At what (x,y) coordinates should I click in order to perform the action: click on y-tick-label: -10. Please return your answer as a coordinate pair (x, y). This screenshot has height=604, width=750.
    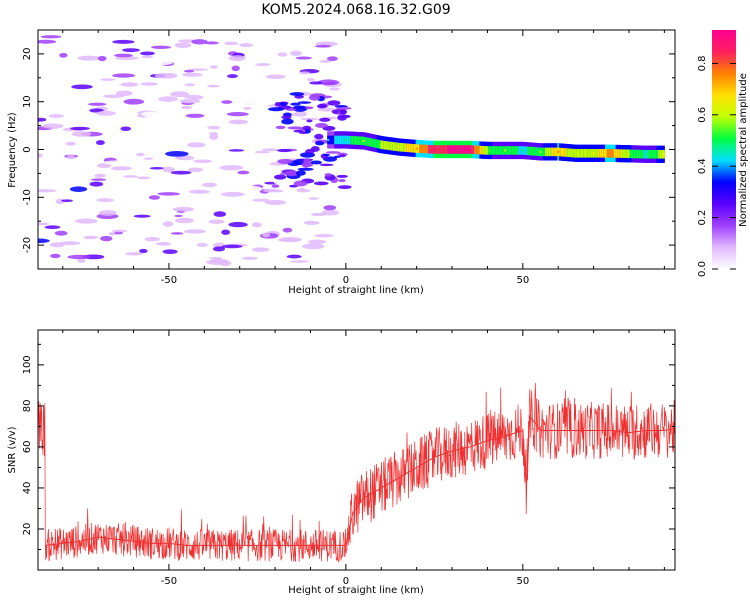
    Looking at the image, I should click on (27, 197).